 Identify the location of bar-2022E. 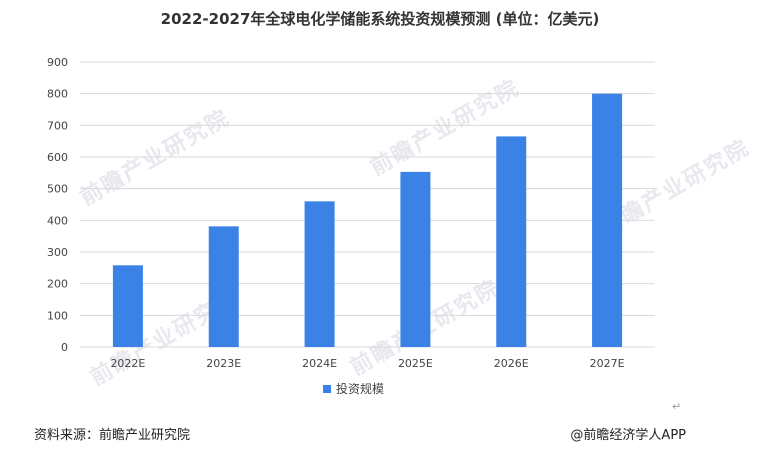
(127, 306).